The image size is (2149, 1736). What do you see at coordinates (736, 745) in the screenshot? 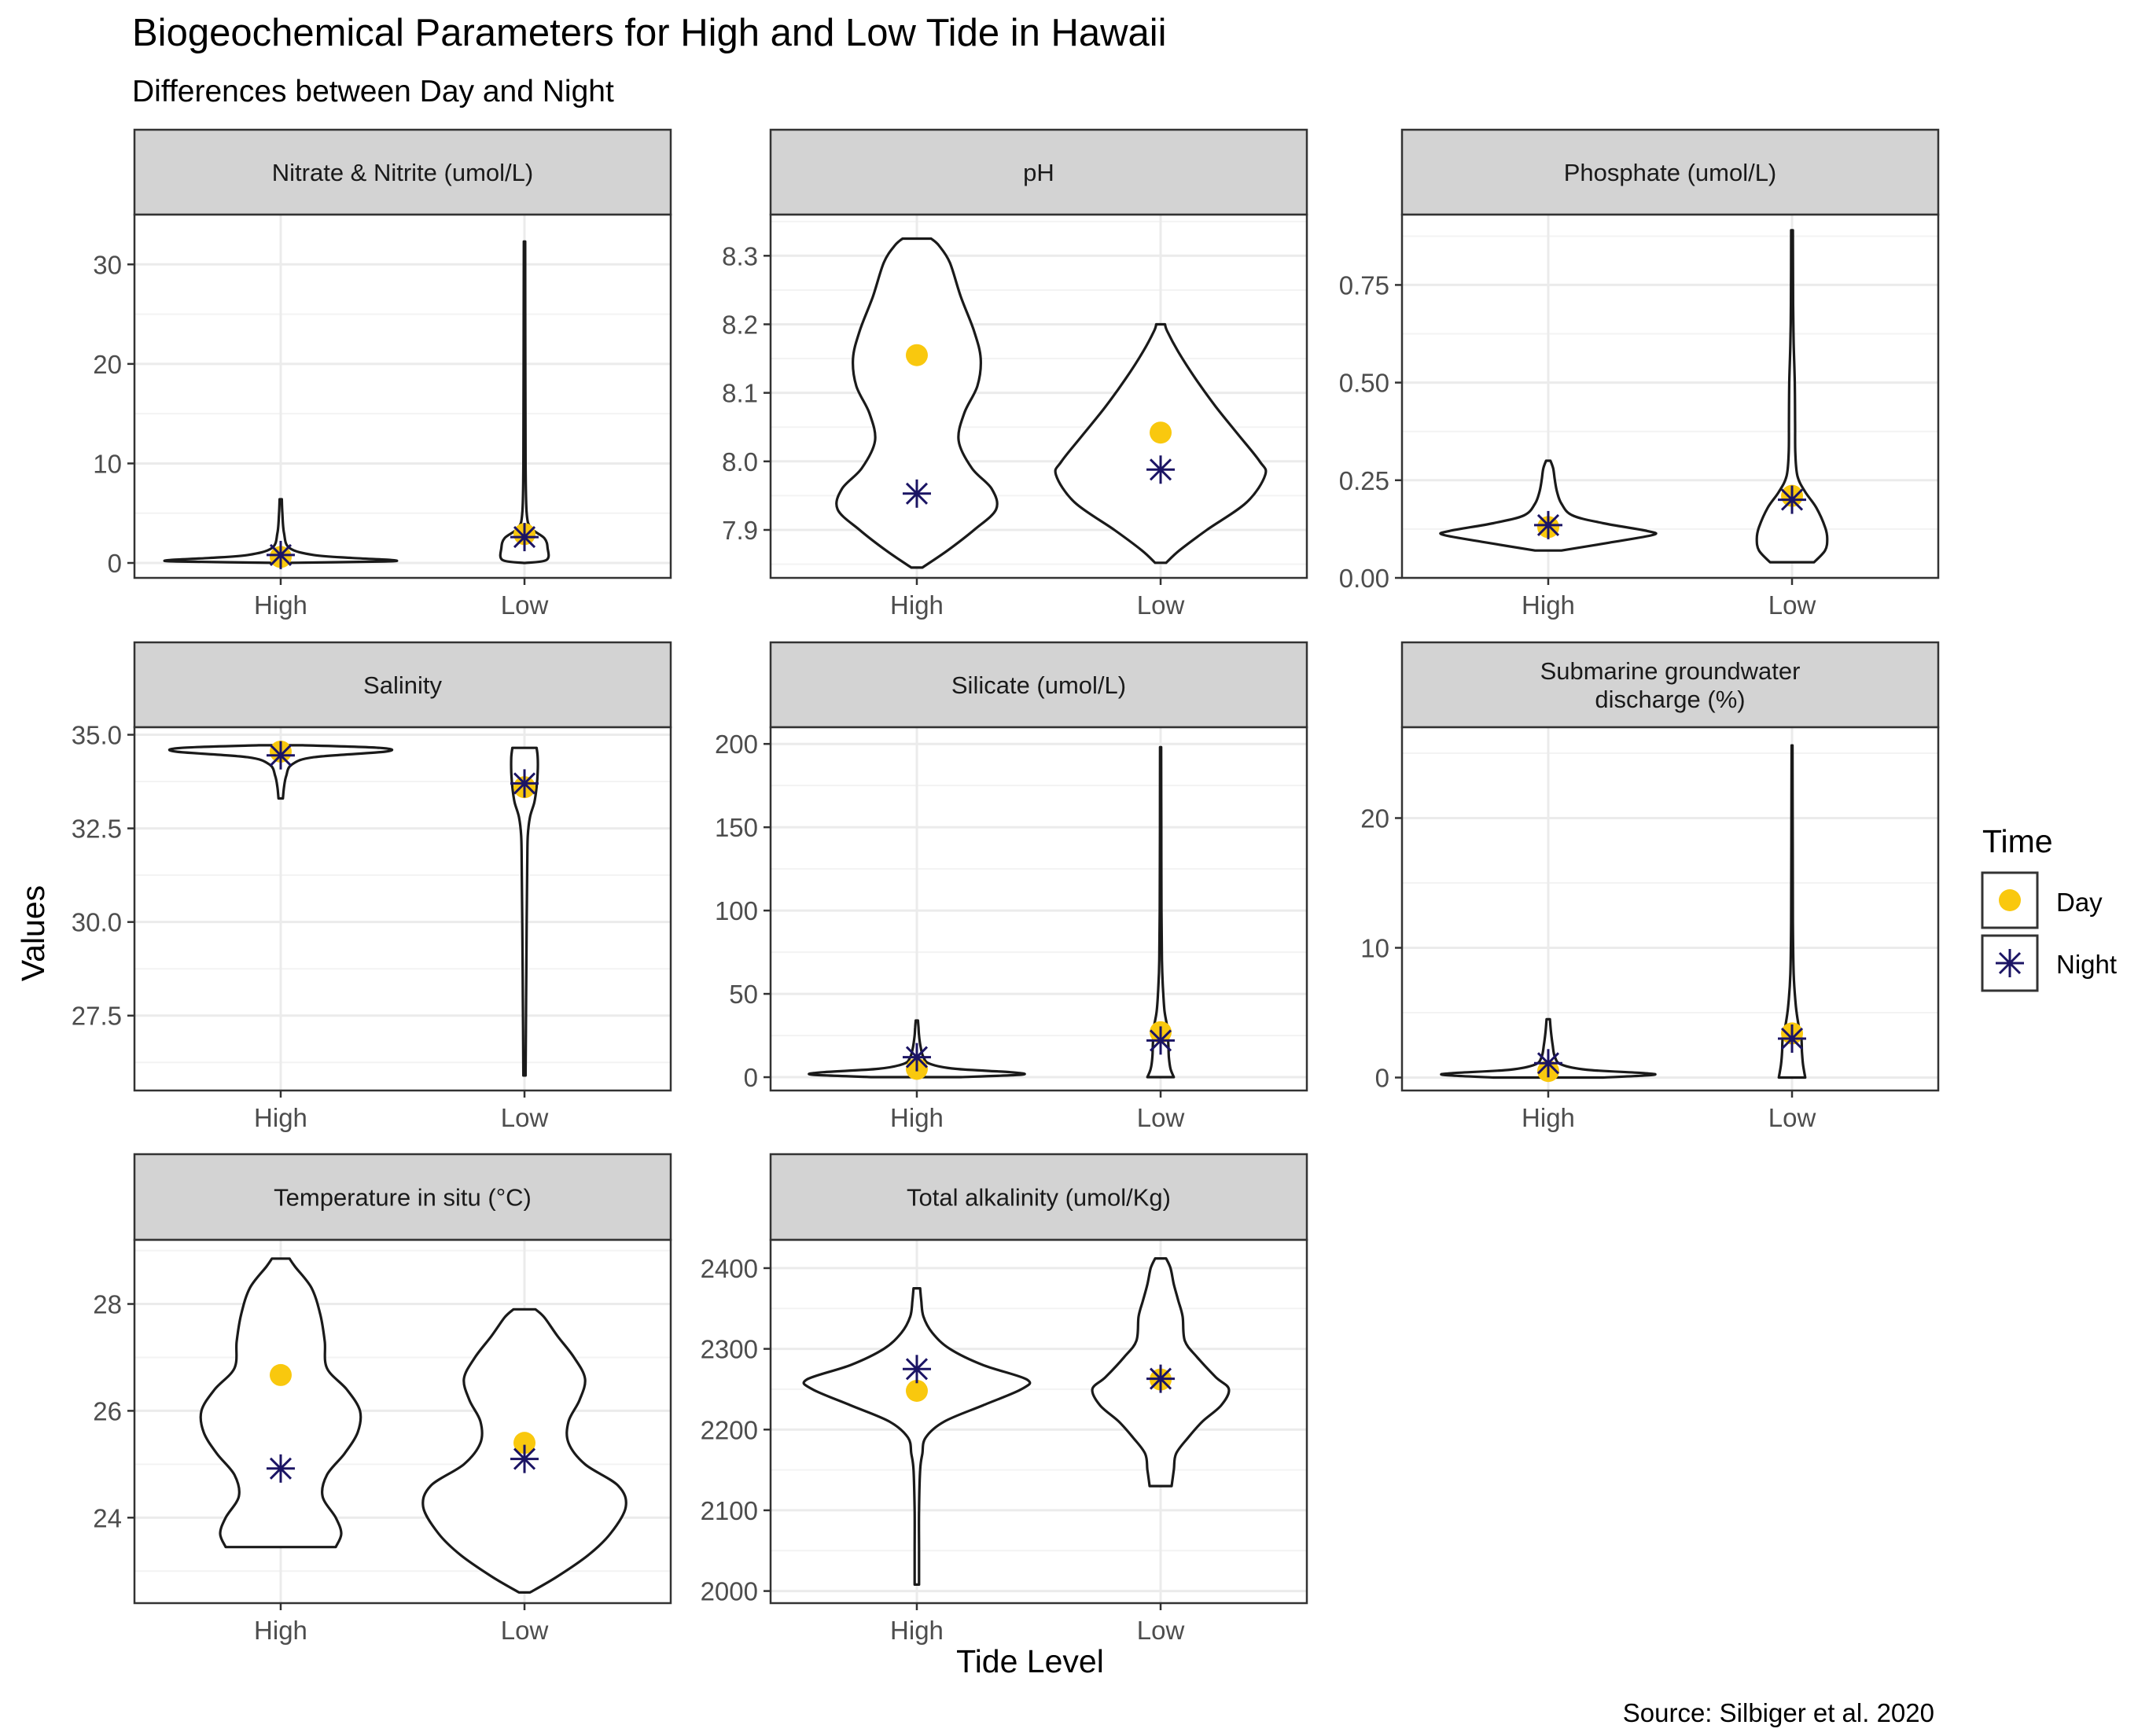
I see `y-tick-label: 200` at bounding box center [736, 745].